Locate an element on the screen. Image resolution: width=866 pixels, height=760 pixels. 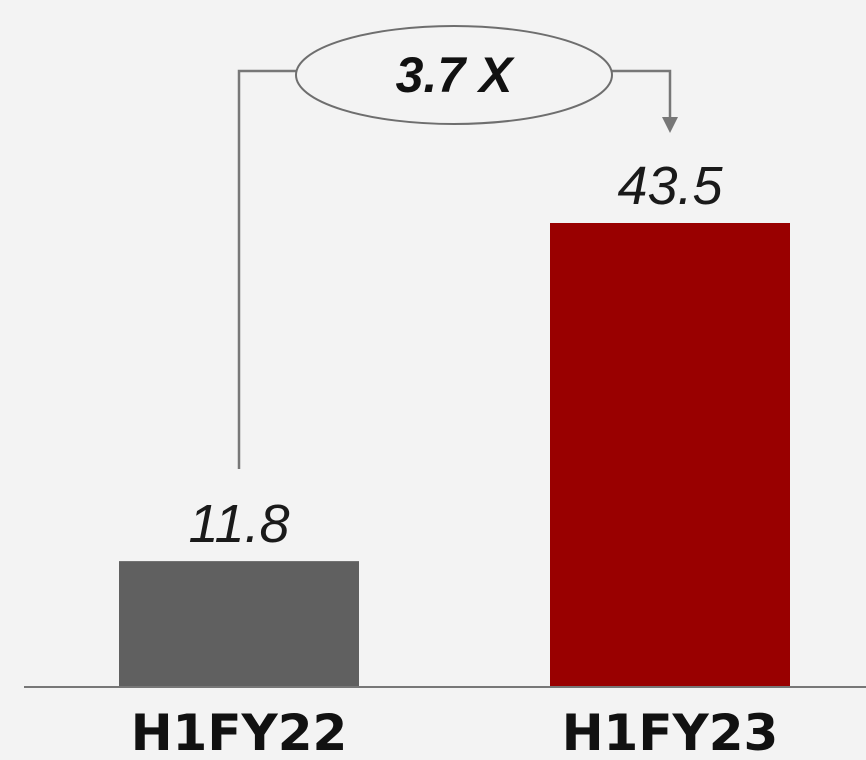
connector-left is located at coordinates (267, 269).